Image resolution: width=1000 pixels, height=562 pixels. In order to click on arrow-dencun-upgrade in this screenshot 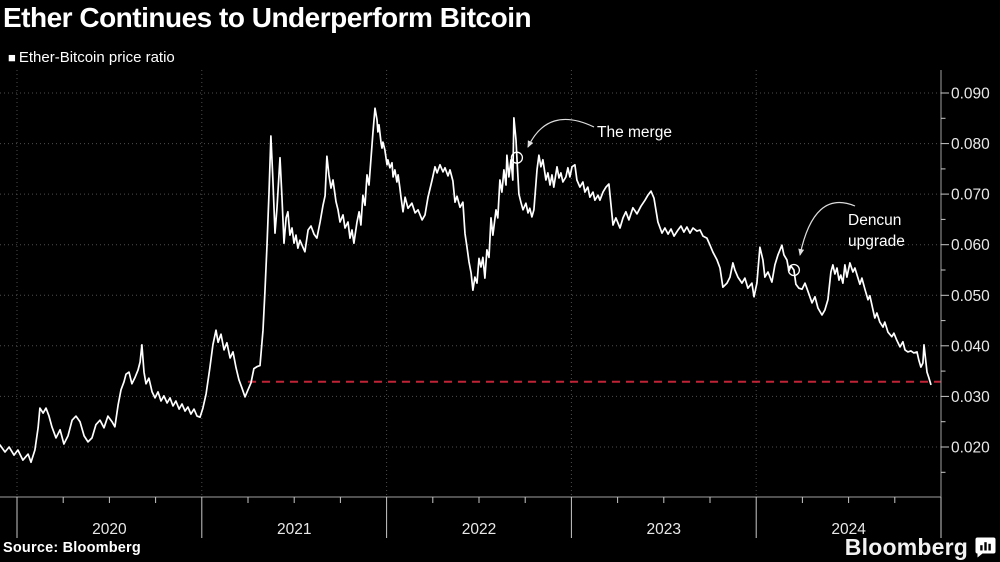, I will do `click(827, 228)`.